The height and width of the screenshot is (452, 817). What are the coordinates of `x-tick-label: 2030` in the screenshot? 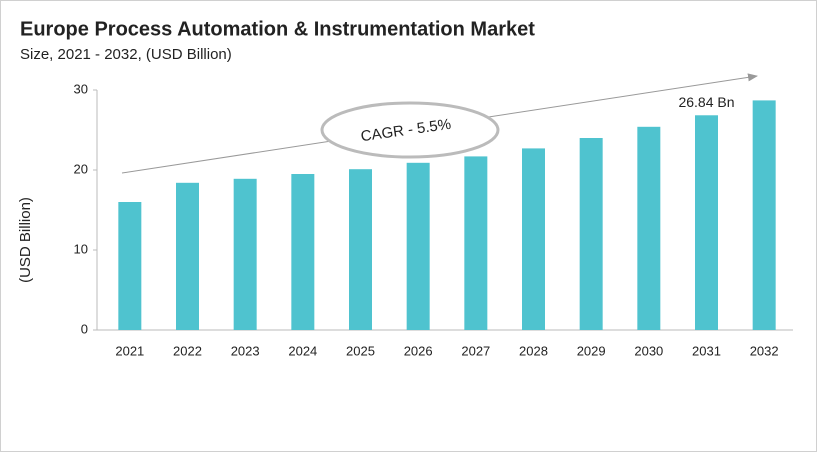 It's located at (648, 350).